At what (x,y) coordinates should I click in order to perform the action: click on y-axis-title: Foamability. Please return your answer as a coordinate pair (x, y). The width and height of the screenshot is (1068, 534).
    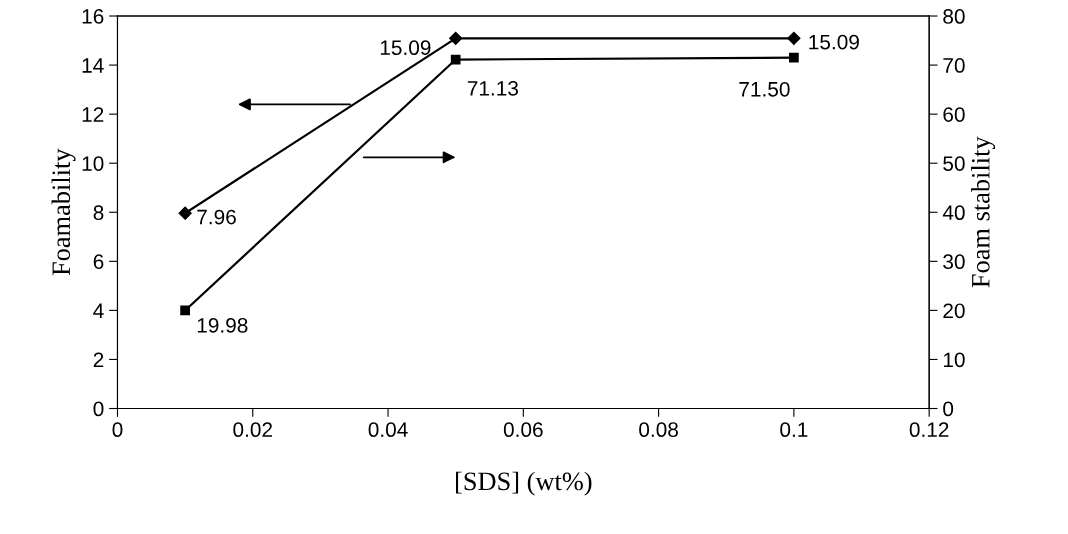
    Looking at the image, I should click on (63, 212).